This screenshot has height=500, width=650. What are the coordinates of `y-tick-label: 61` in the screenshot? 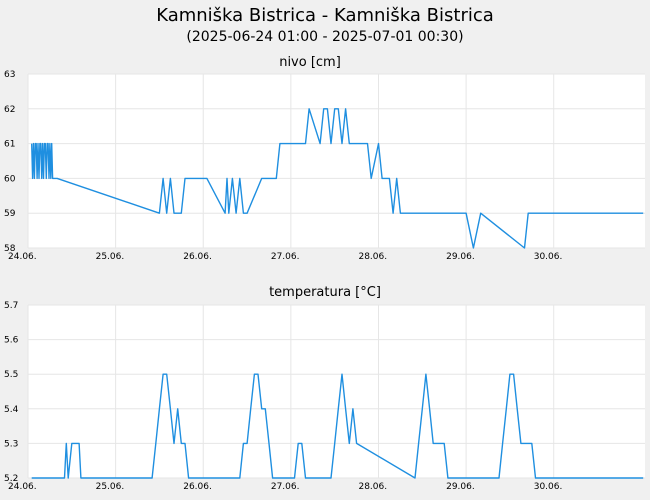 It's located at (9, 145).